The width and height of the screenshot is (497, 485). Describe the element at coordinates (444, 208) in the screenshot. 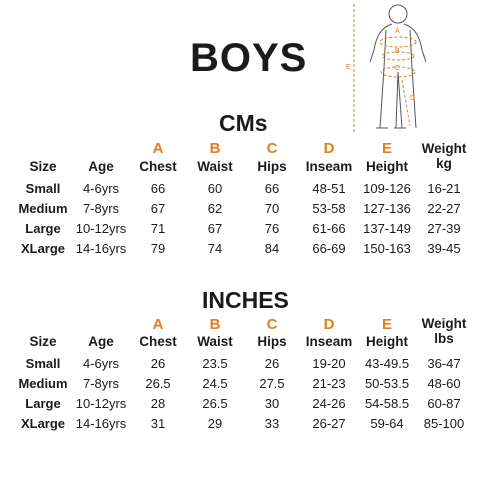

I see `table-cell: 22-27` at that location.